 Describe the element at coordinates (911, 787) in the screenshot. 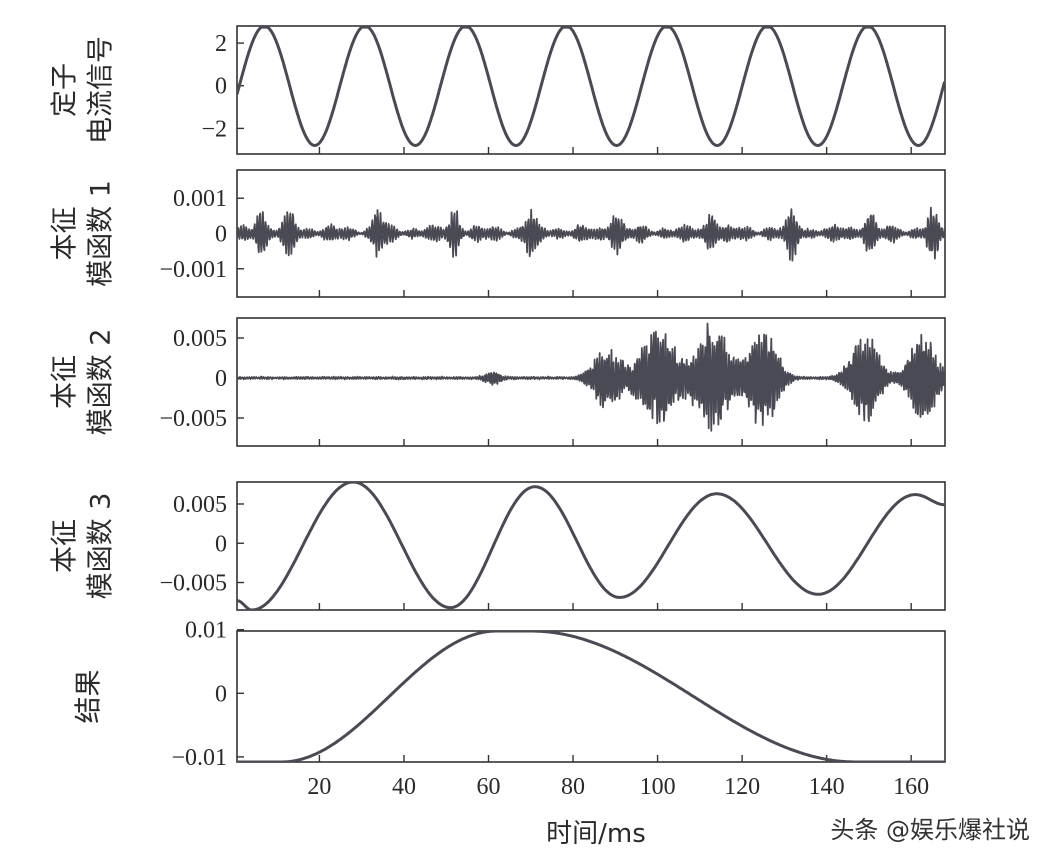

I see `x-tick-label: 160` at that location.